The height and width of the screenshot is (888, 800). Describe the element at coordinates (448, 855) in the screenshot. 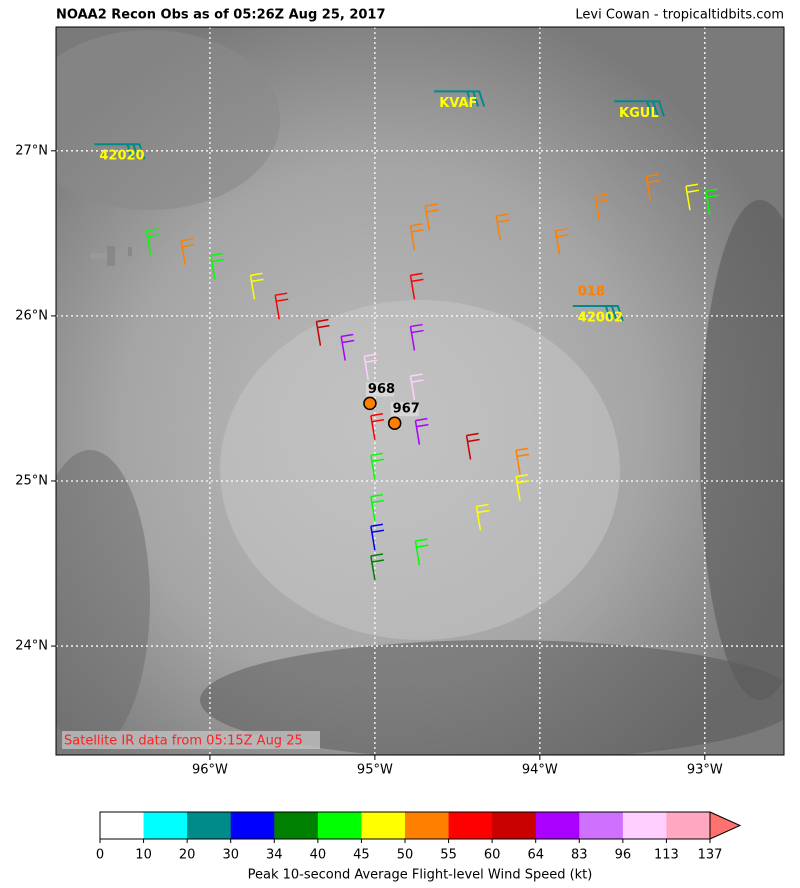

I see `colorbar-tick-label: 55` at that location.